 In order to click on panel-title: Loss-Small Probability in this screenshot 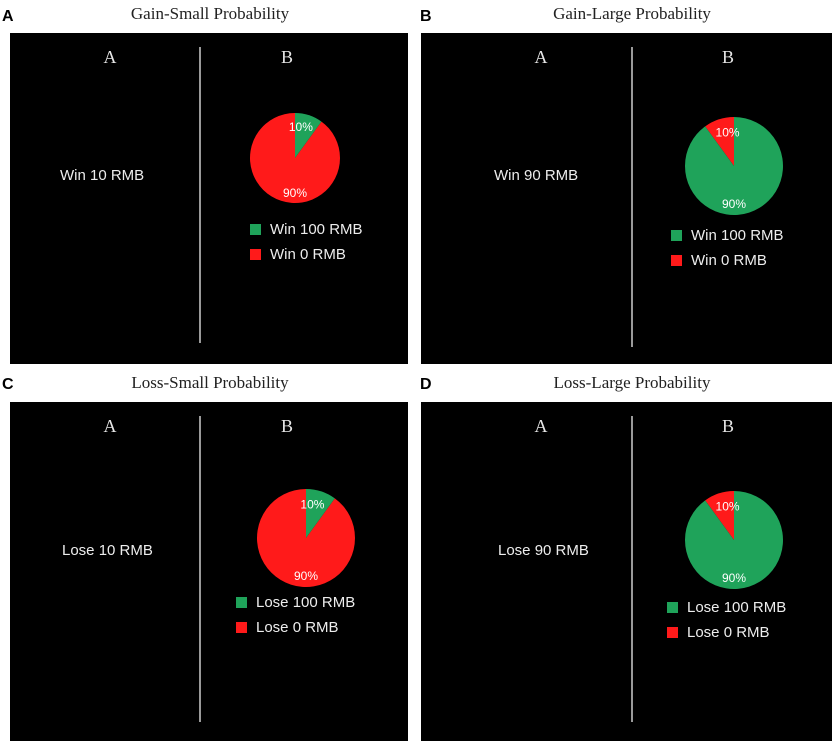, I will do `click(210, 382)`.